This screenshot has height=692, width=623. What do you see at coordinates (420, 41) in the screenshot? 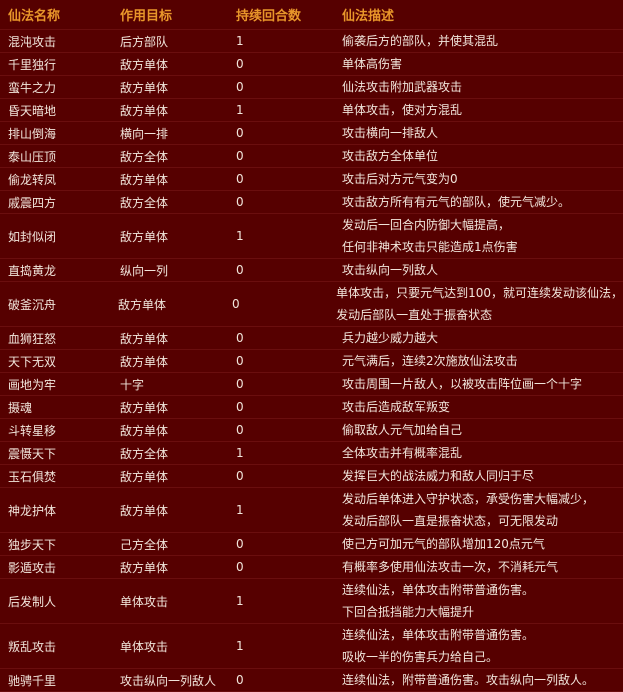
I see `description-line: 偷袭后方的部队，并使其混乱` at bounding box center [420, 41].